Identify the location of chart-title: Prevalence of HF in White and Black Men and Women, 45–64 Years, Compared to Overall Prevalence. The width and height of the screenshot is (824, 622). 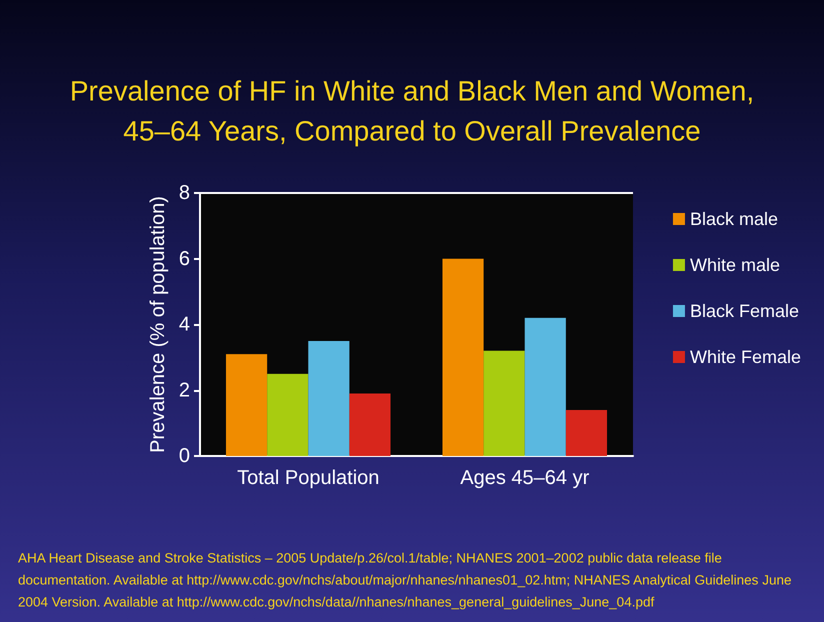
(412, 111).